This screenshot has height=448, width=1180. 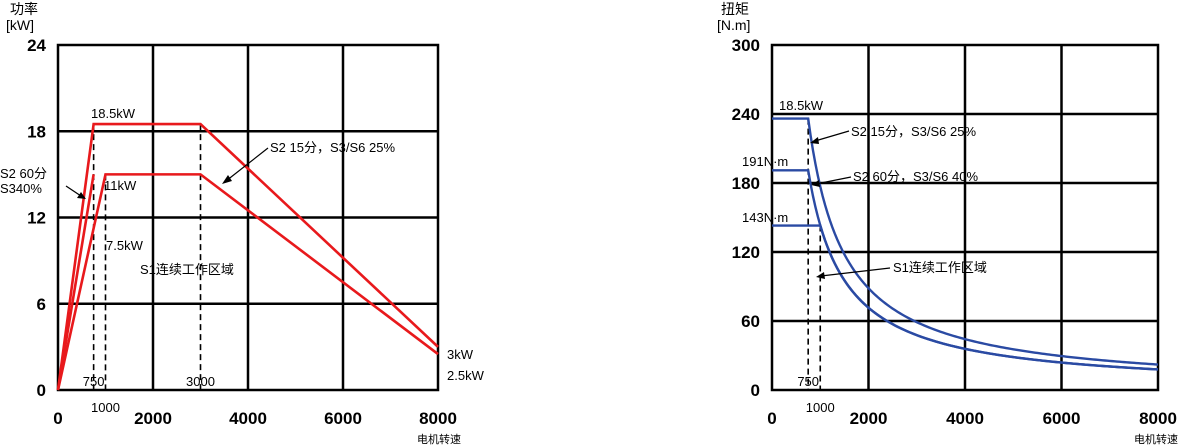 I want to click on power-x-axis-label: 电机转速, so click(x=439, y=439).